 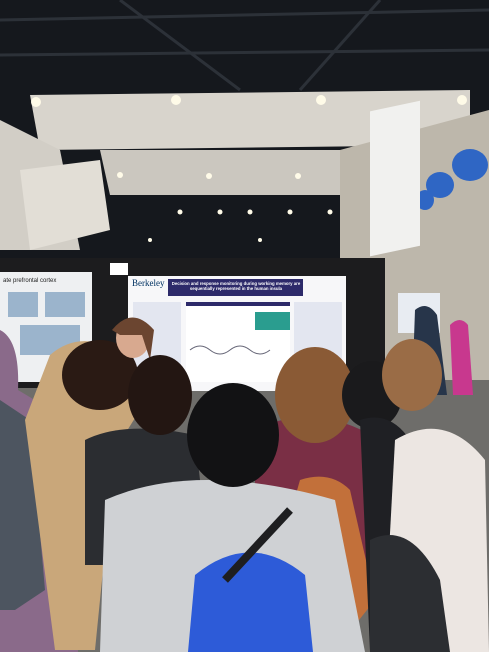 I want to click on person-distant, so click(x=461, y=357).